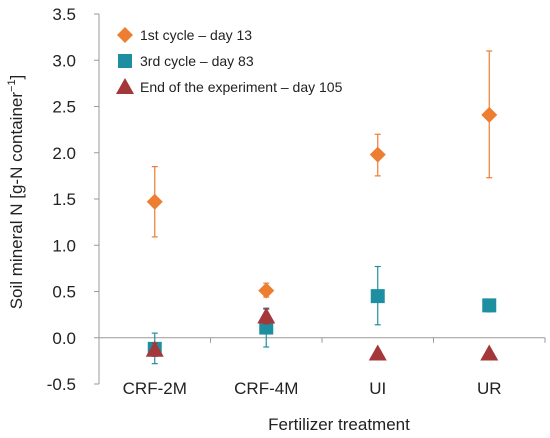 The height and width of the screenshot is (438, 550). I want to click on y-tick-label: -0.5, so click(61, 384).